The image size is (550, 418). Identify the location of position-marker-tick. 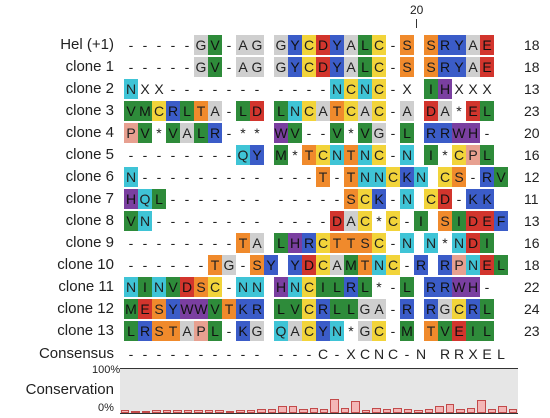
(416, 23).